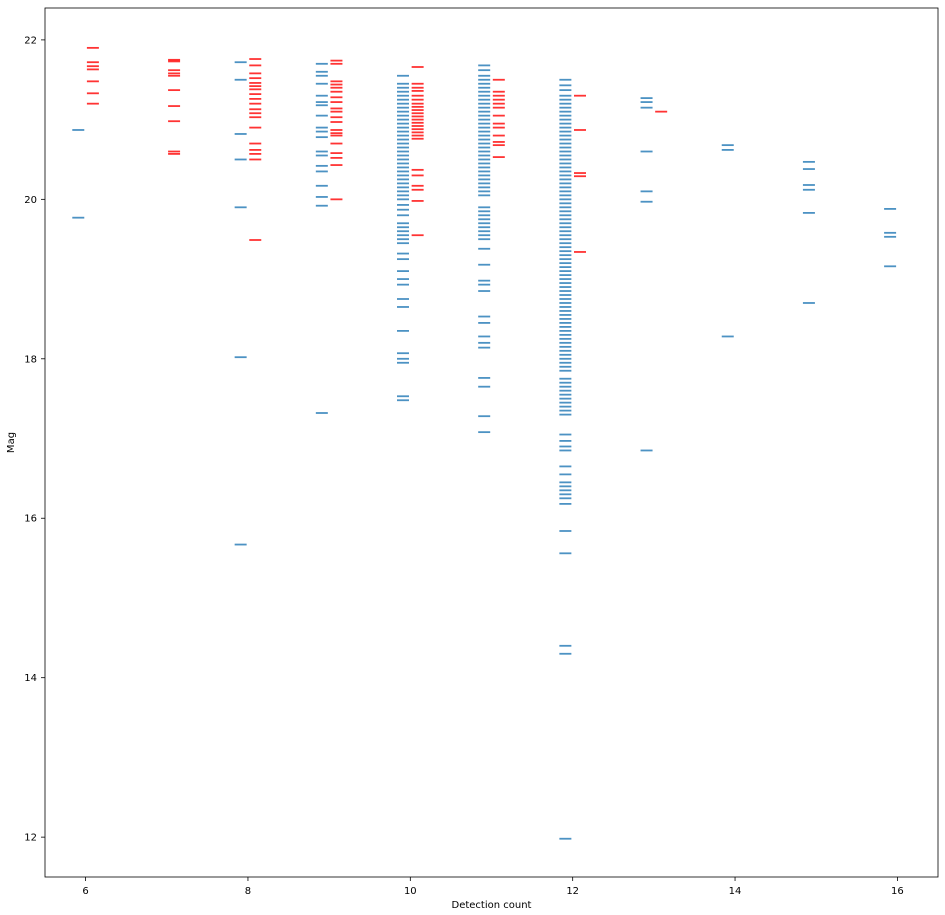 The image size is (945, 915). What do you see at coordinates (30, 359) in the screenshot?
I see `y-tick-label: 18` at bounding box center [30, 359].